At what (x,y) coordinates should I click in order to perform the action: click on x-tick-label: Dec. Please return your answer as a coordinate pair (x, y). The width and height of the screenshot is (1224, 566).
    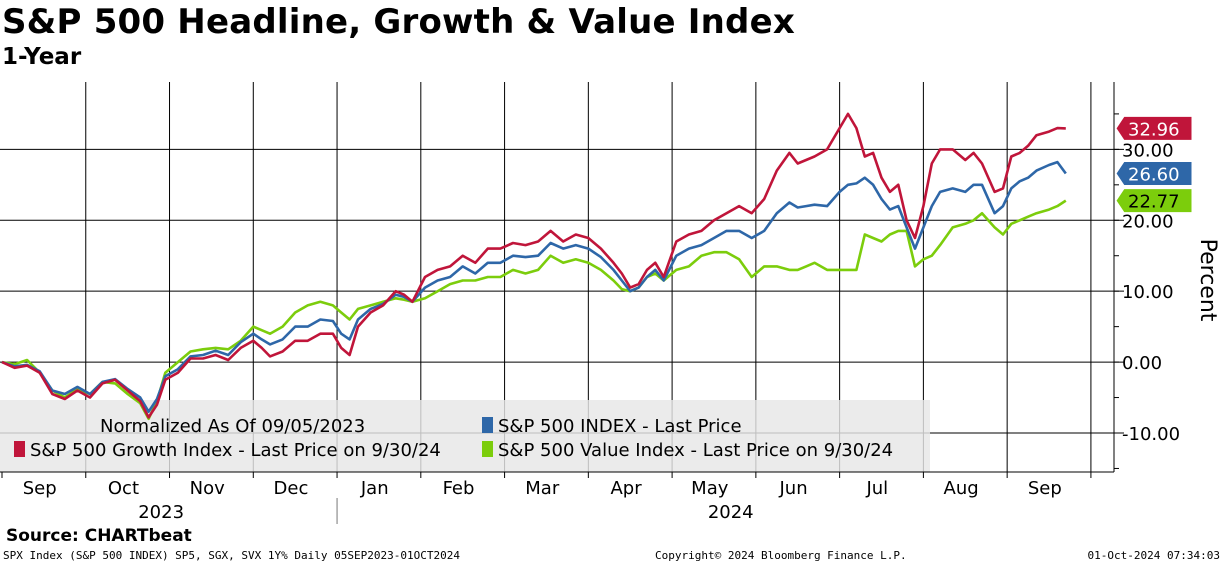
    Looking at the image, I should click on (291, 488).